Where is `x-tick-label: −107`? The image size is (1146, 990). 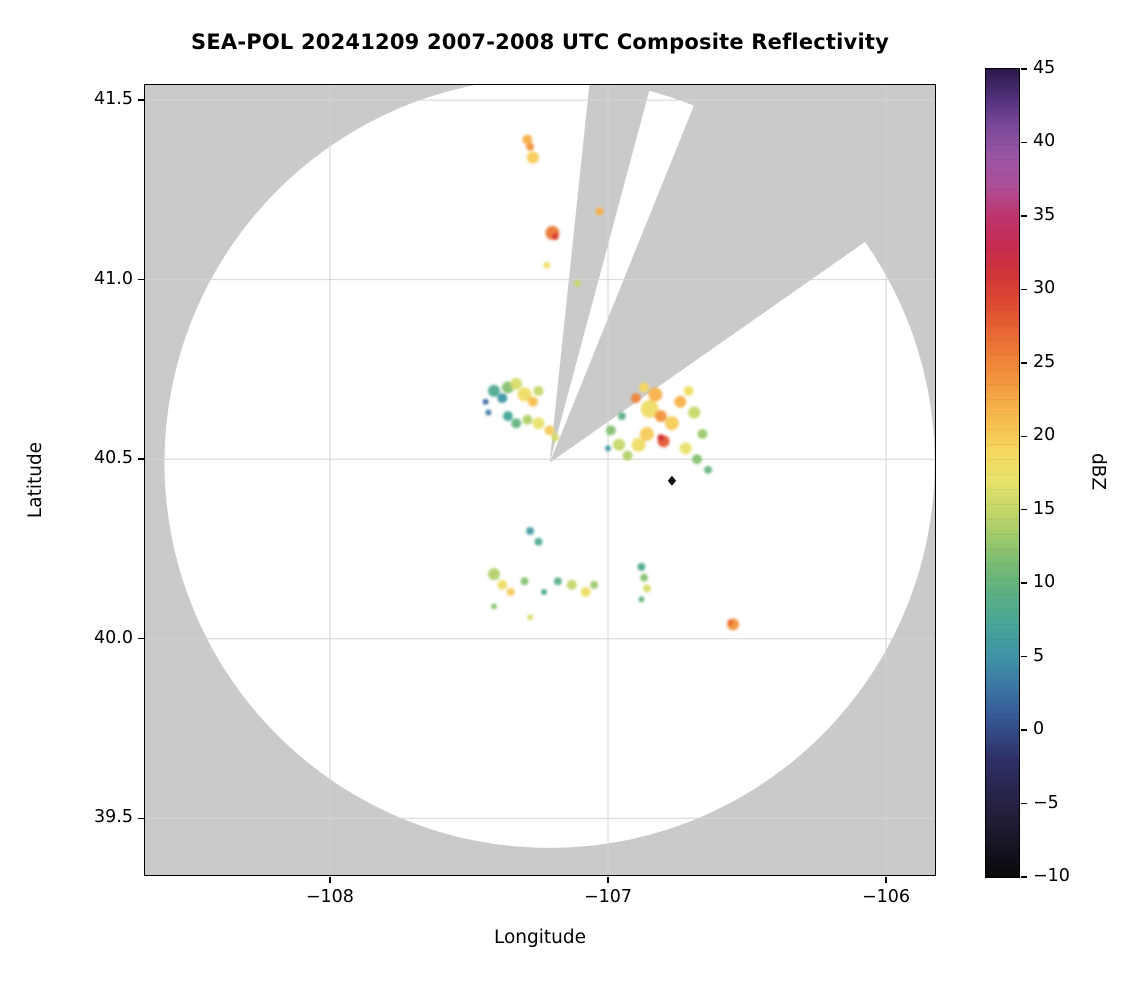
x-tick-label: −107 is located at coordinates (608, 897).